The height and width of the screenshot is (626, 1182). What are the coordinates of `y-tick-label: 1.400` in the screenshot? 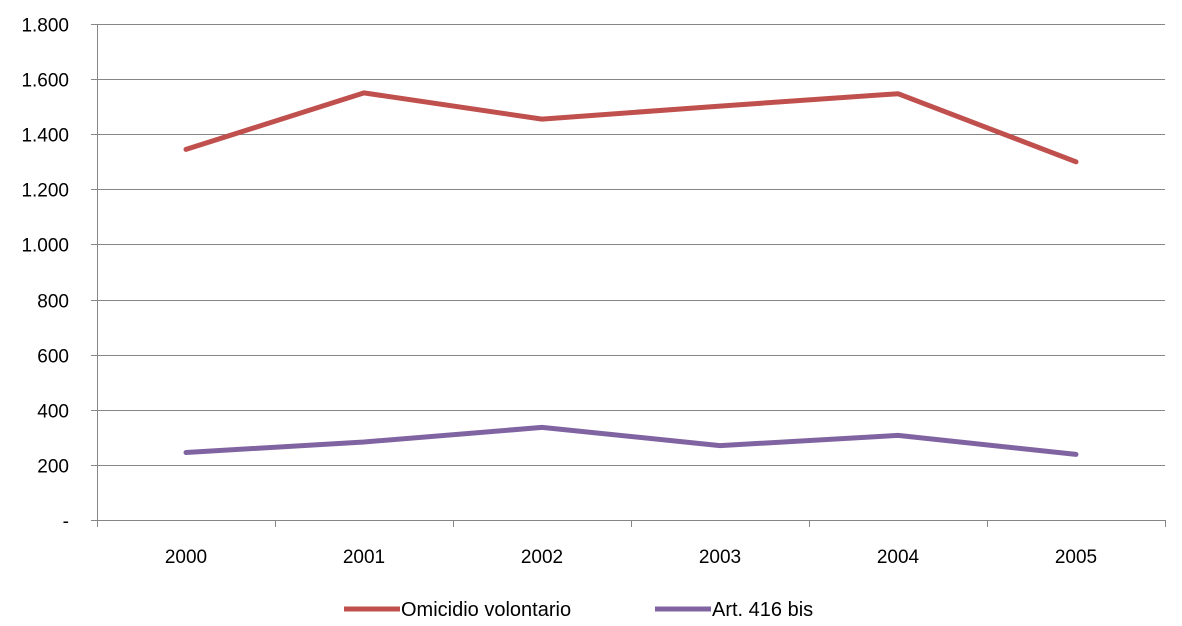 It's located at (45, 136).